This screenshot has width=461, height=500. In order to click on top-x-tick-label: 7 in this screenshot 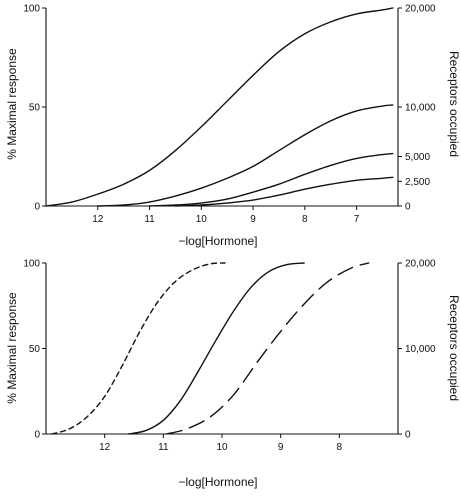, I will do `click(357, 219)`.